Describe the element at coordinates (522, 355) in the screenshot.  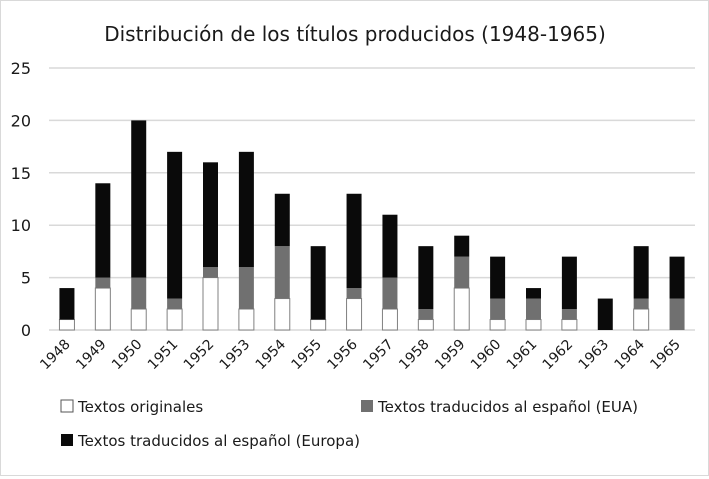
I see `x-tick-label: 1961` at that location.